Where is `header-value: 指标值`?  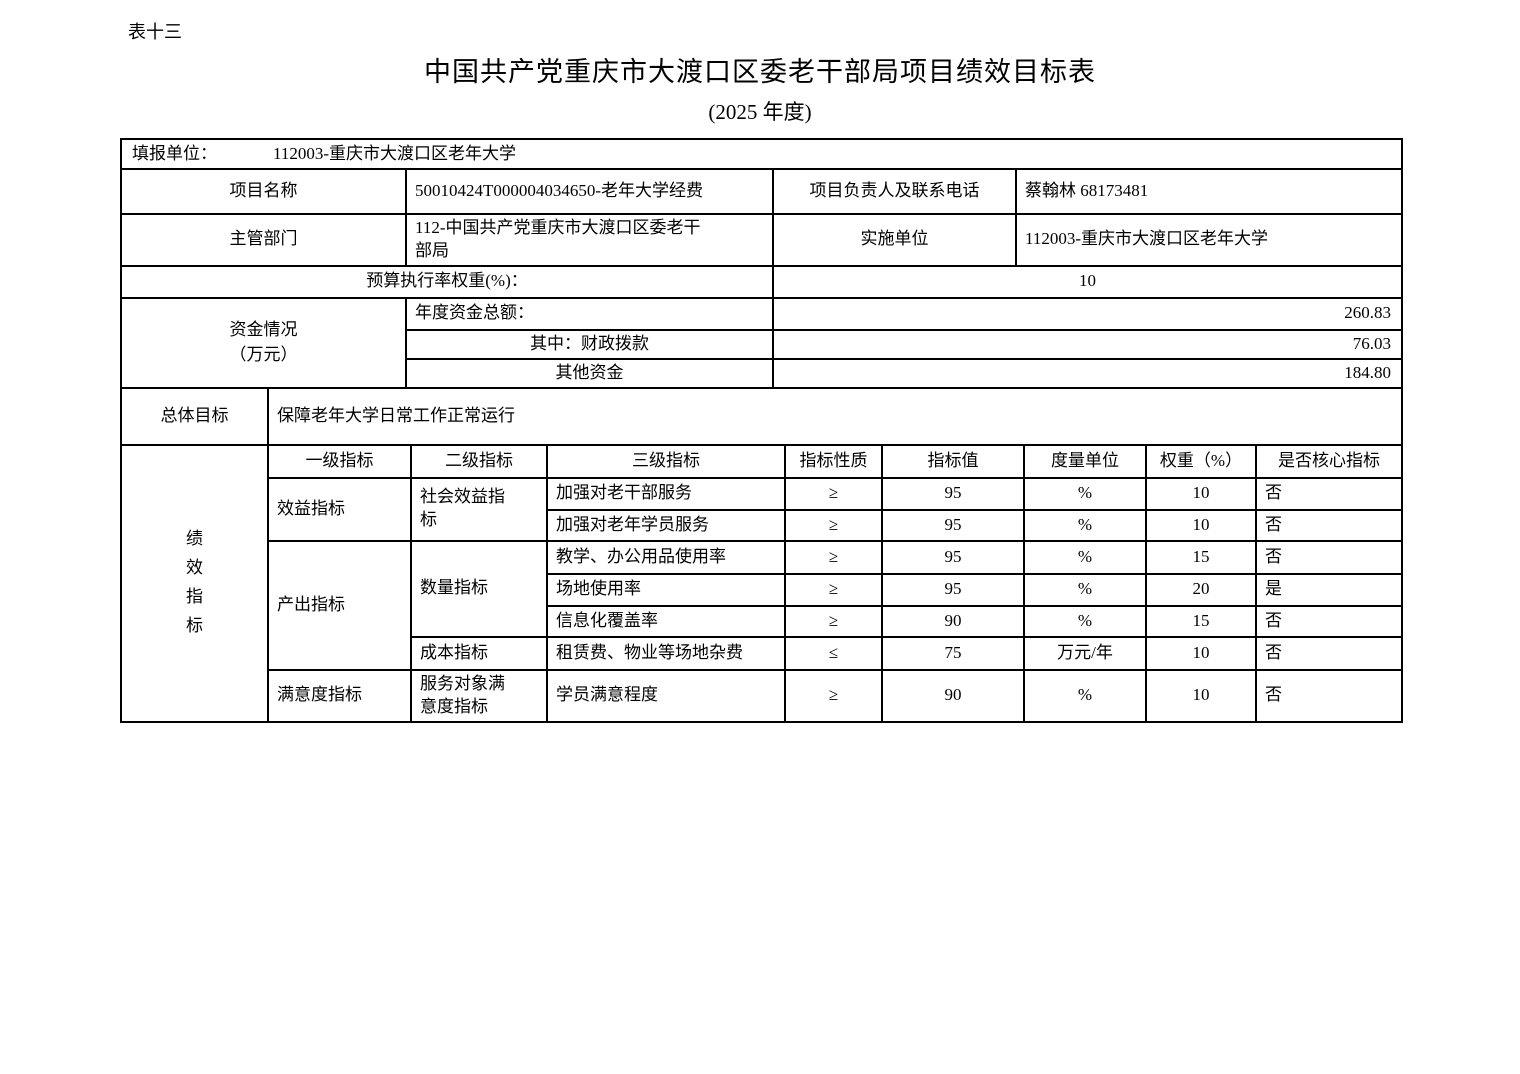 header-value: 指标值 is located at coordinates (953, 461).